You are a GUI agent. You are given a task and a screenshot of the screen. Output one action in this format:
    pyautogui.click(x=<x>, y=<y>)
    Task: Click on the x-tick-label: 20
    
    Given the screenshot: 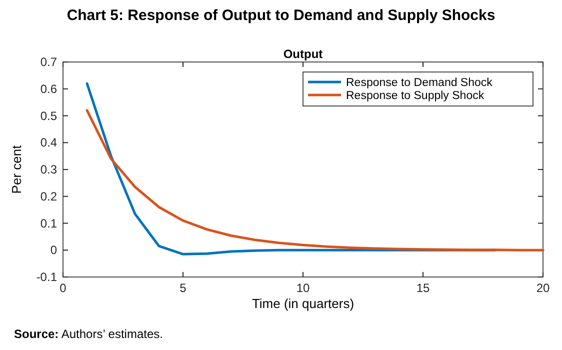 What is the action you would take?
    pyautogui.click(x=543, y=288)
    